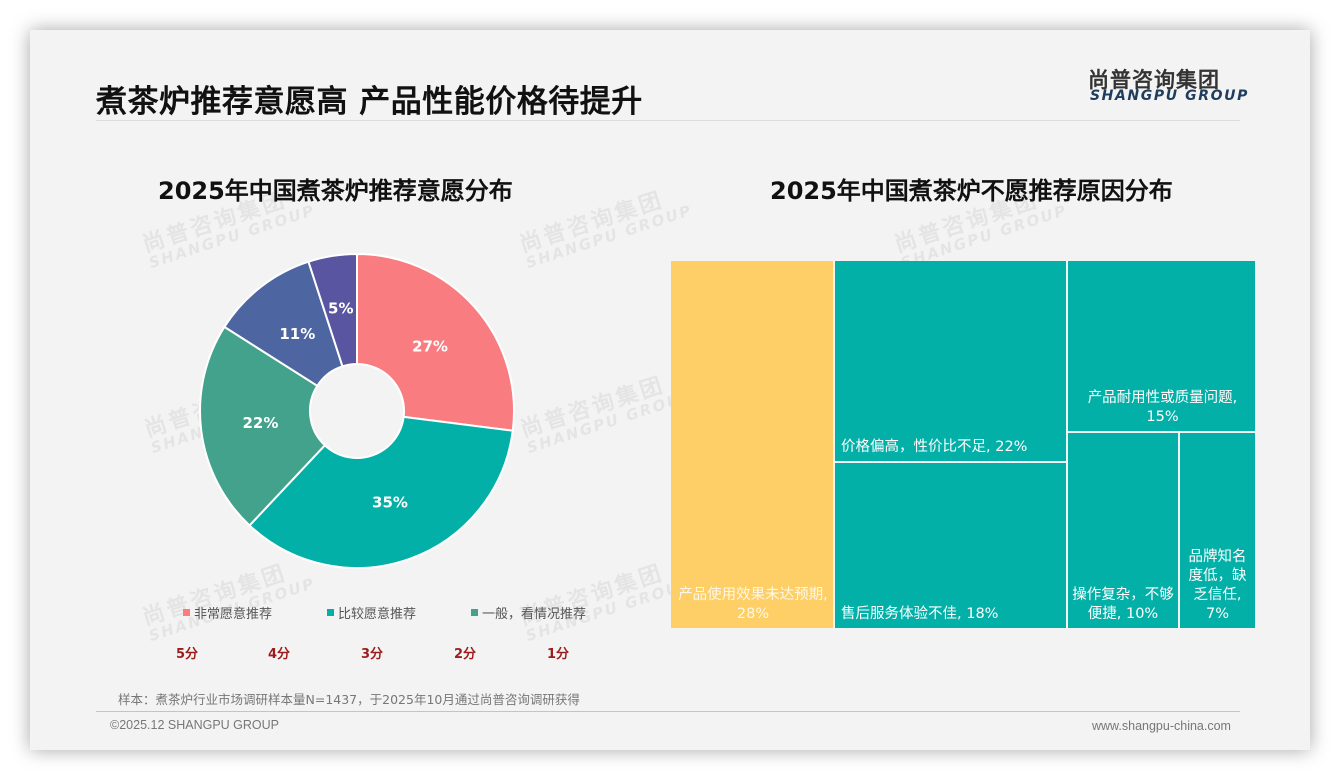  Describe the element at coordinates (1123, 604) in the screenshot. I see `treemap-label: 操作复杂，不够便捷, 10%` at that location.